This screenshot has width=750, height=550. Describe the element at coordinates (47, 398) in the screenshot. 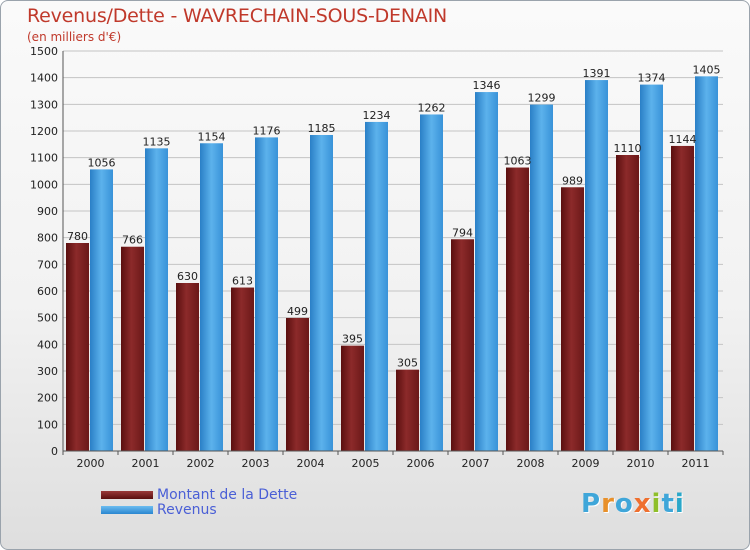

I see `y-tick-label: 200` at that location.